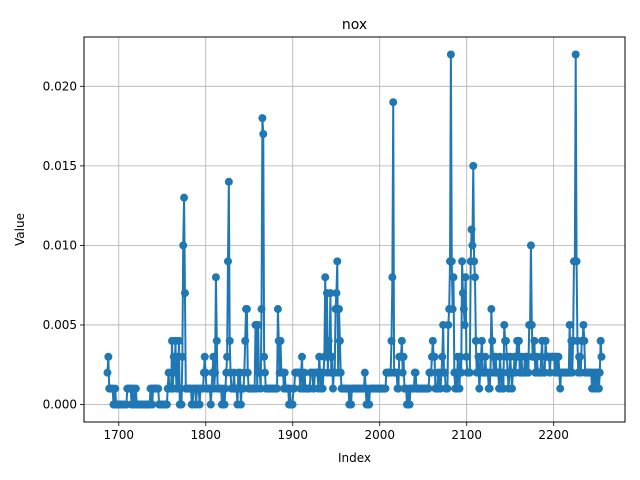  I want to click on x-tick-label: 2200, so click(553, 435).